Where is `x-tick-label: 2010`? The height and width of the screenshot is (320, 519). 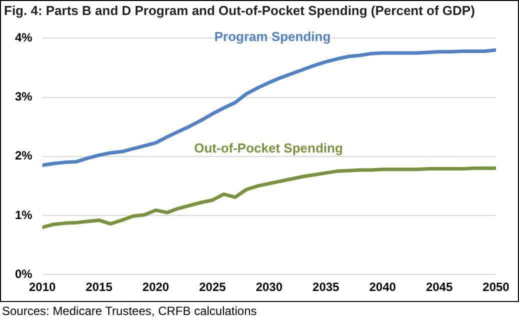
x-tick-label: 2010 is located at coordinates (42, 287).